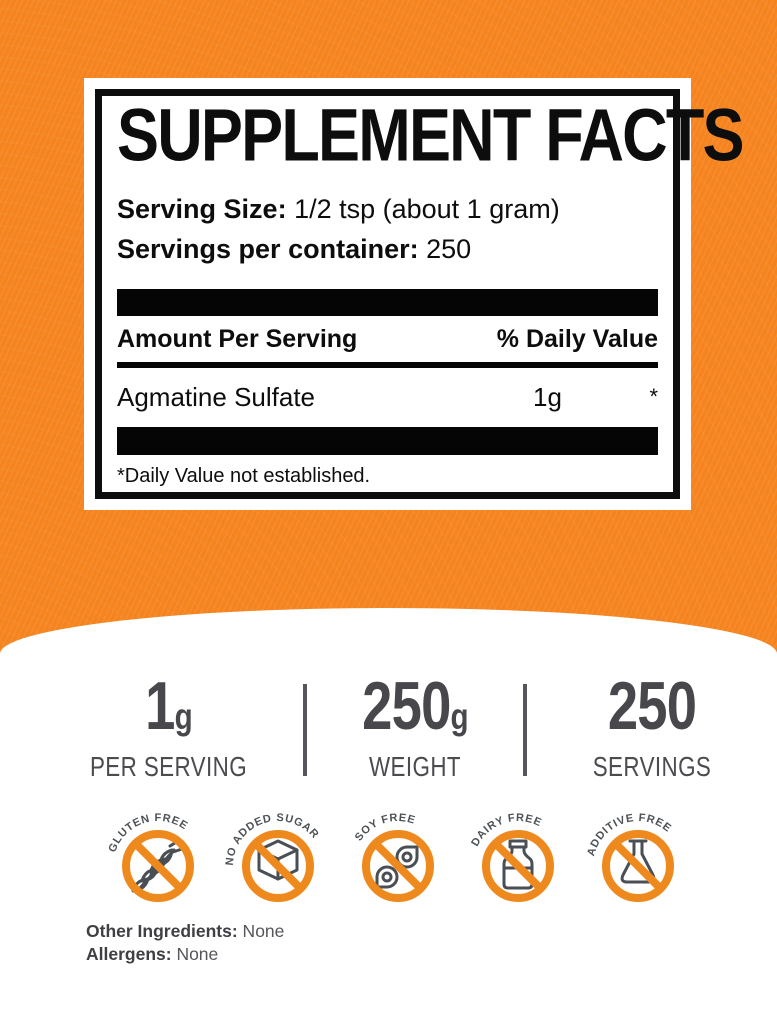 The height and width of the screenshot is (1024, 777). I want to click on allergens-line: Allergens: None, so click(185, 954).